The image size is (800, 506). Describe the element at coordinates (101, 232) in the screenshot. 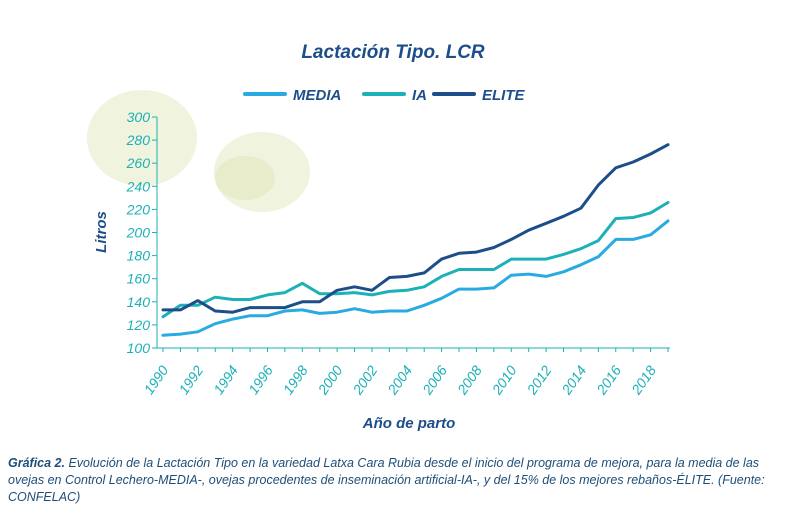

I see `y-axis-label: Litros` at that location.